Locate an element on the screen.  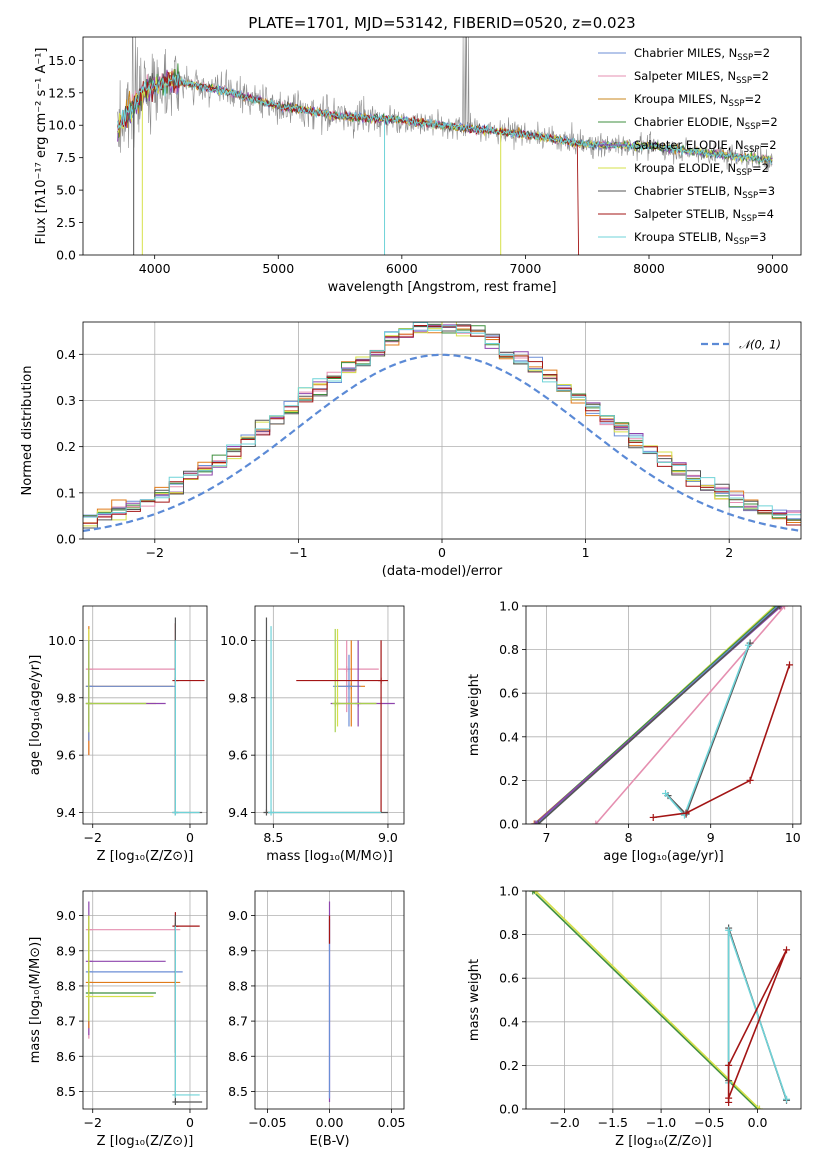
x-tick-label: 8 is located at coordinates (629, 837).